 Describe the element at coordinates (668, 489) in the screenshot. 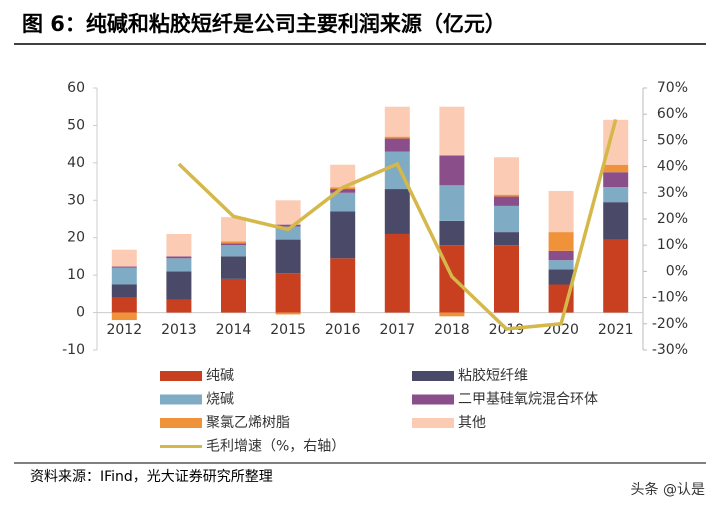

I see `watermark: 头条 @认是` at that location.